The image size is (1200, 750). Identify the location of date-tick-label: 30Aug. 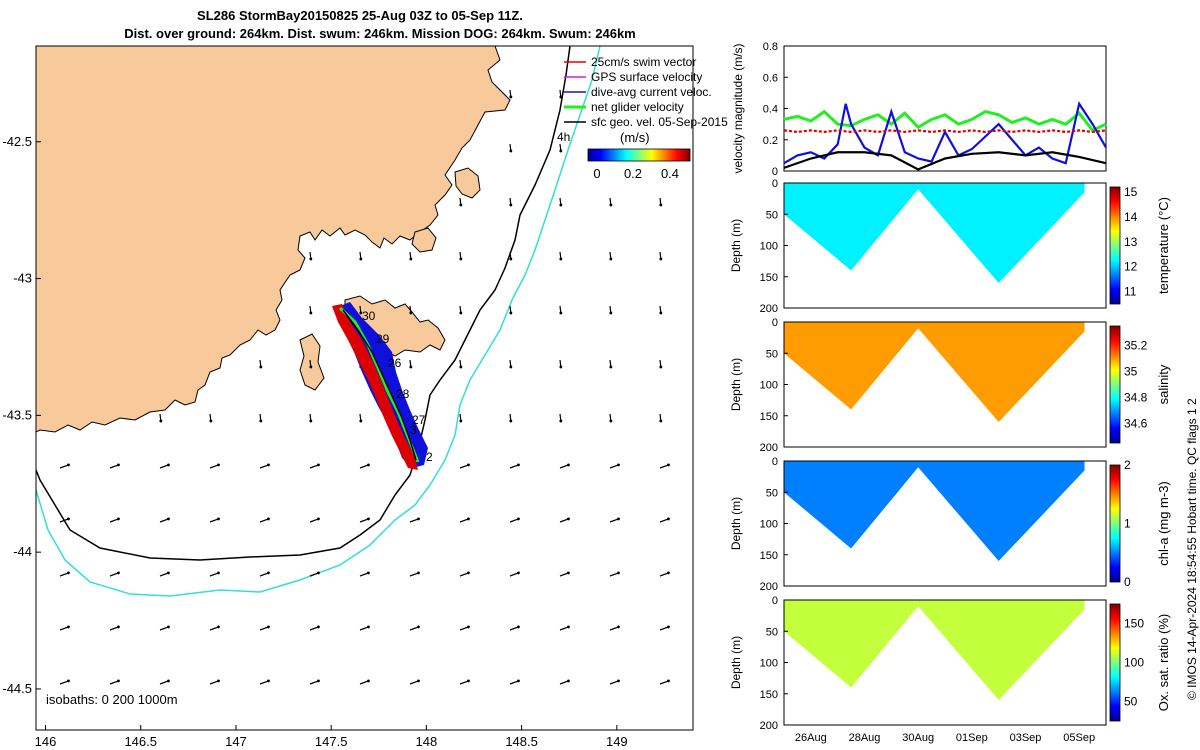
(918, 738).